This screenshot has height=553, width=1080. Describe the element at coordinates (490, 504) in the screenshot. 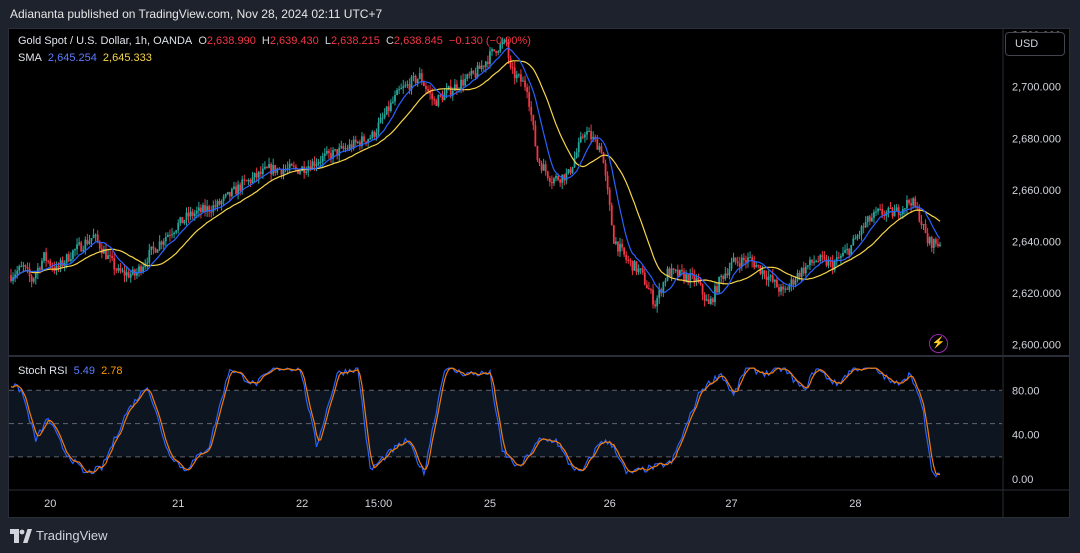

I see `time-tick-label: 25` at that location.